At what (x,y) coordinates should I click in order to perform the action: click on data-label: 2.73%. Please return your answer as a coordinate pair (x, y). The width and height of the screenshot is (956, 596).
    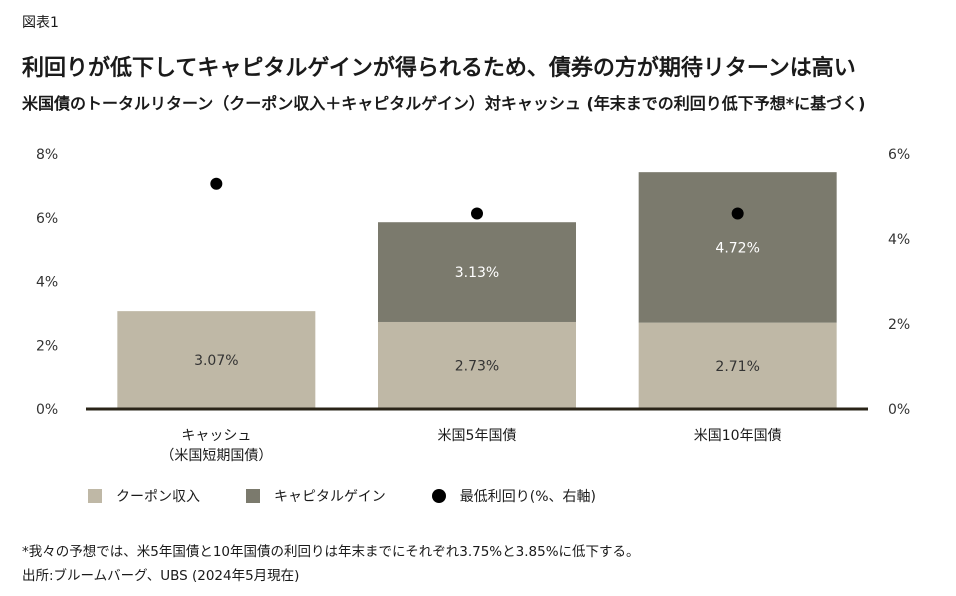
    Looking at the image, I should click on (477, 366).